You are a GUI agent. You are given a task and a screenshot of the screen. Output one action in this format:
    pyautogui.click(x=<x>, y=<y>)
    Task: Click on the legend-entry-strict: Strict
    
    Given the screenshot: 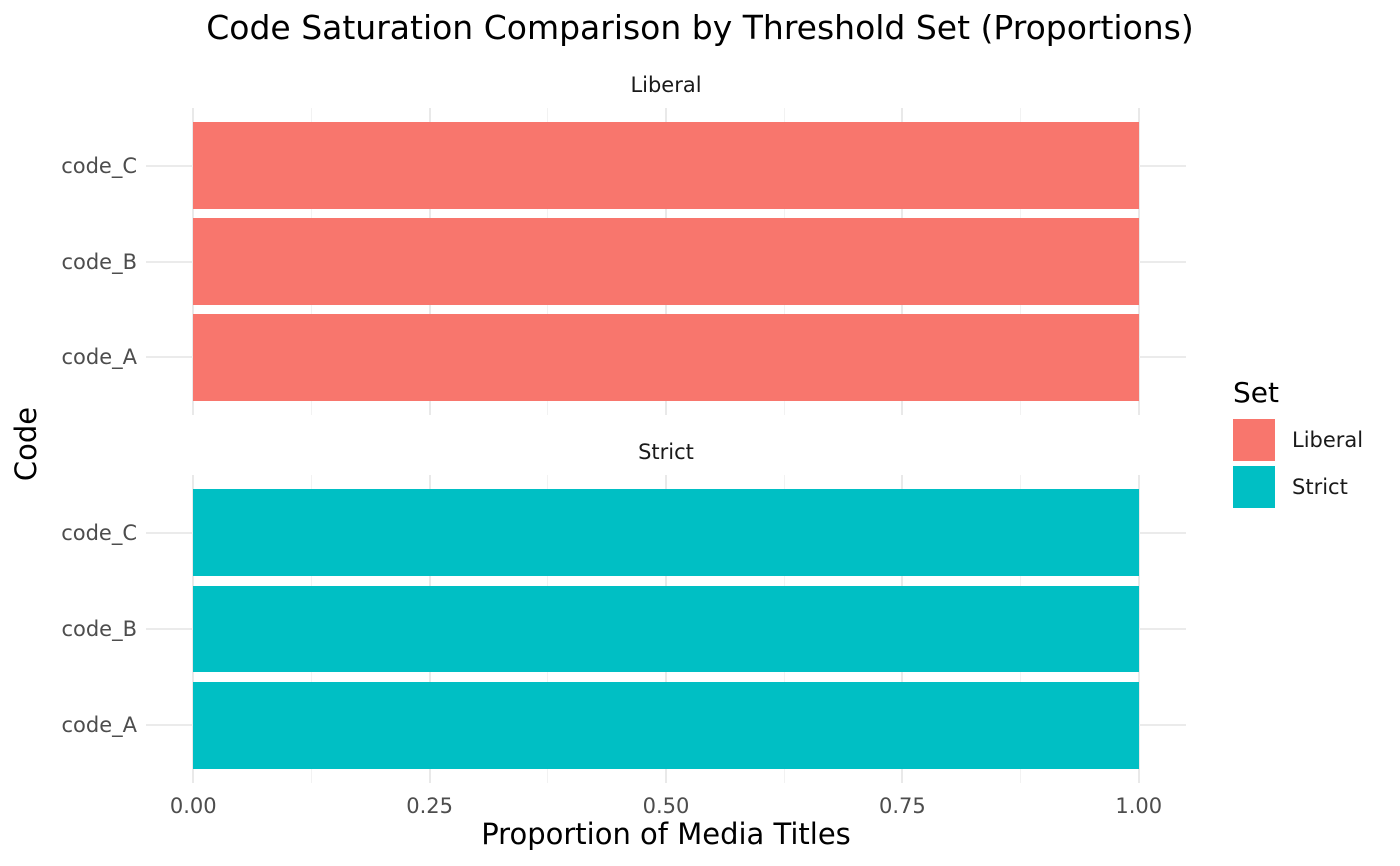 What is the action you would take?
    pyautogui.click(x=1298, y=487)
    